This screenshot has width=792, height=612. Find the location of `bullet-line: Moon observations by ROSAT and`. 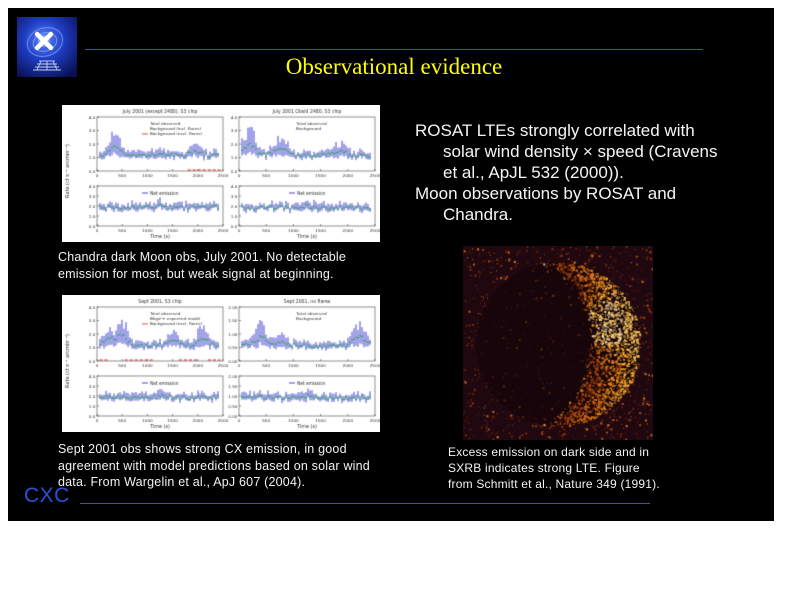

bullet-line: Moon observations by ROSAT and is located at coordinates (546, 193).